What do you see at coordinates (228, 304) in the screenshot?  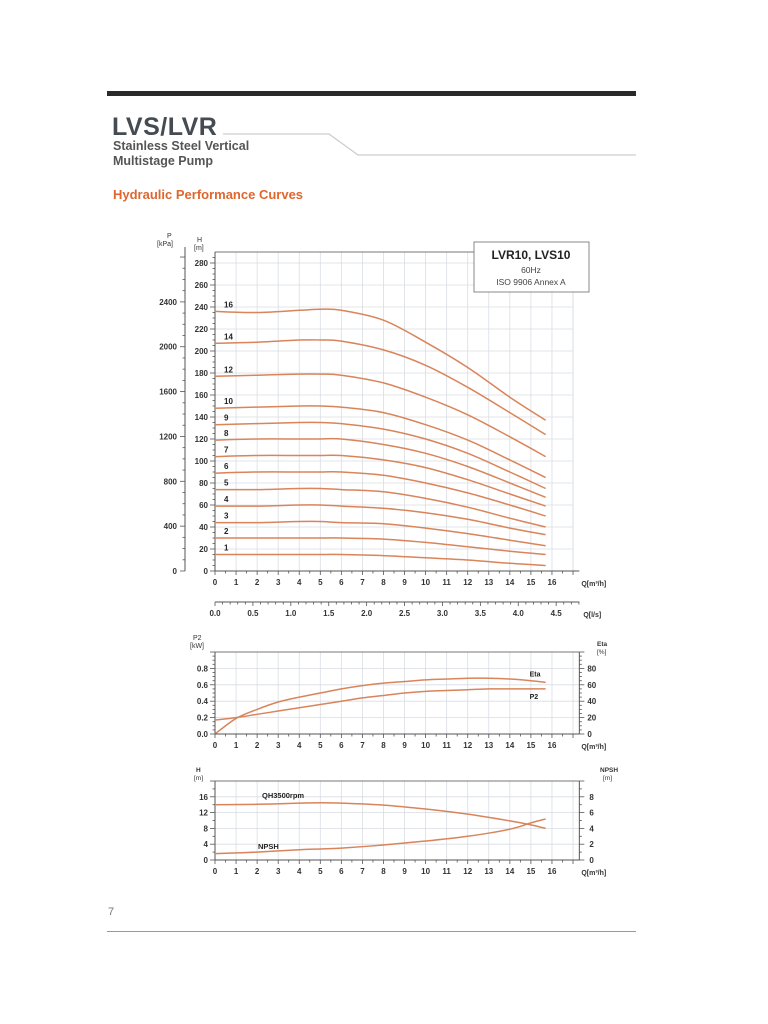 I see `stage-label: 16` at bounding box center [228, 304].